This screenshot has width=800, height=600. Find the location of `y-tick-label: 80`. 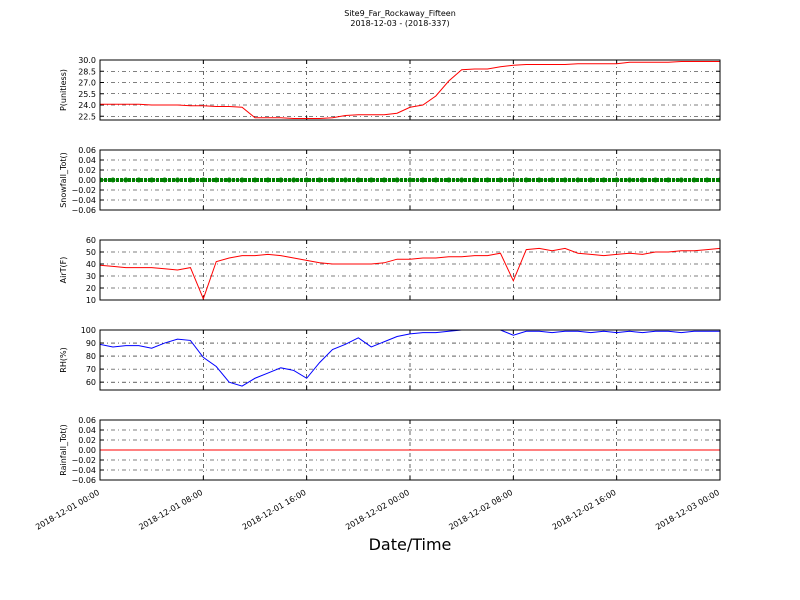

y-tick-label: 80 is located at coordinates (91, 356).